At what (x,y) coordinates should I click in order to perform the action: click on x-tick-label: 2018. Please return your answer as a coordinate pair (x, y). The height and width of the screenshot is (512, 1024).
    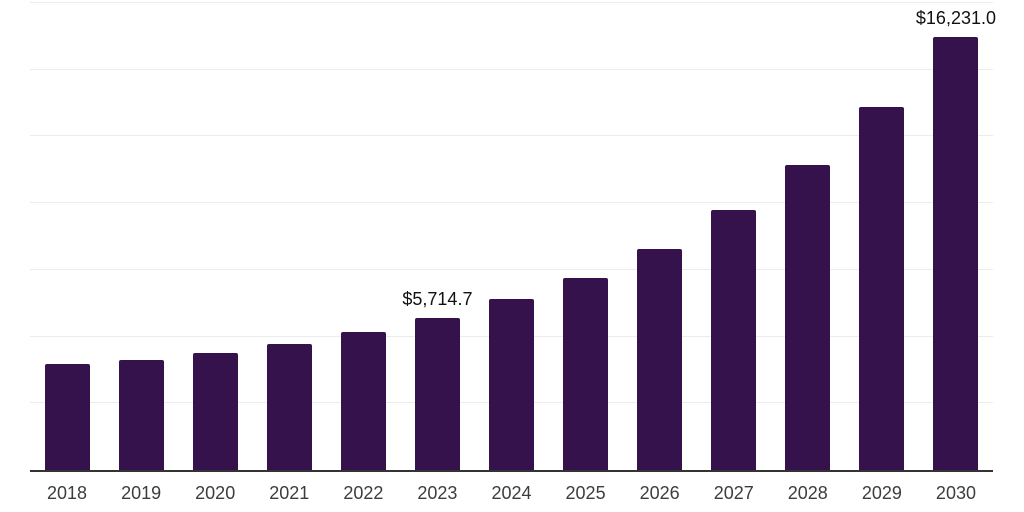
    Looking at the image, I should click on (67, 493).